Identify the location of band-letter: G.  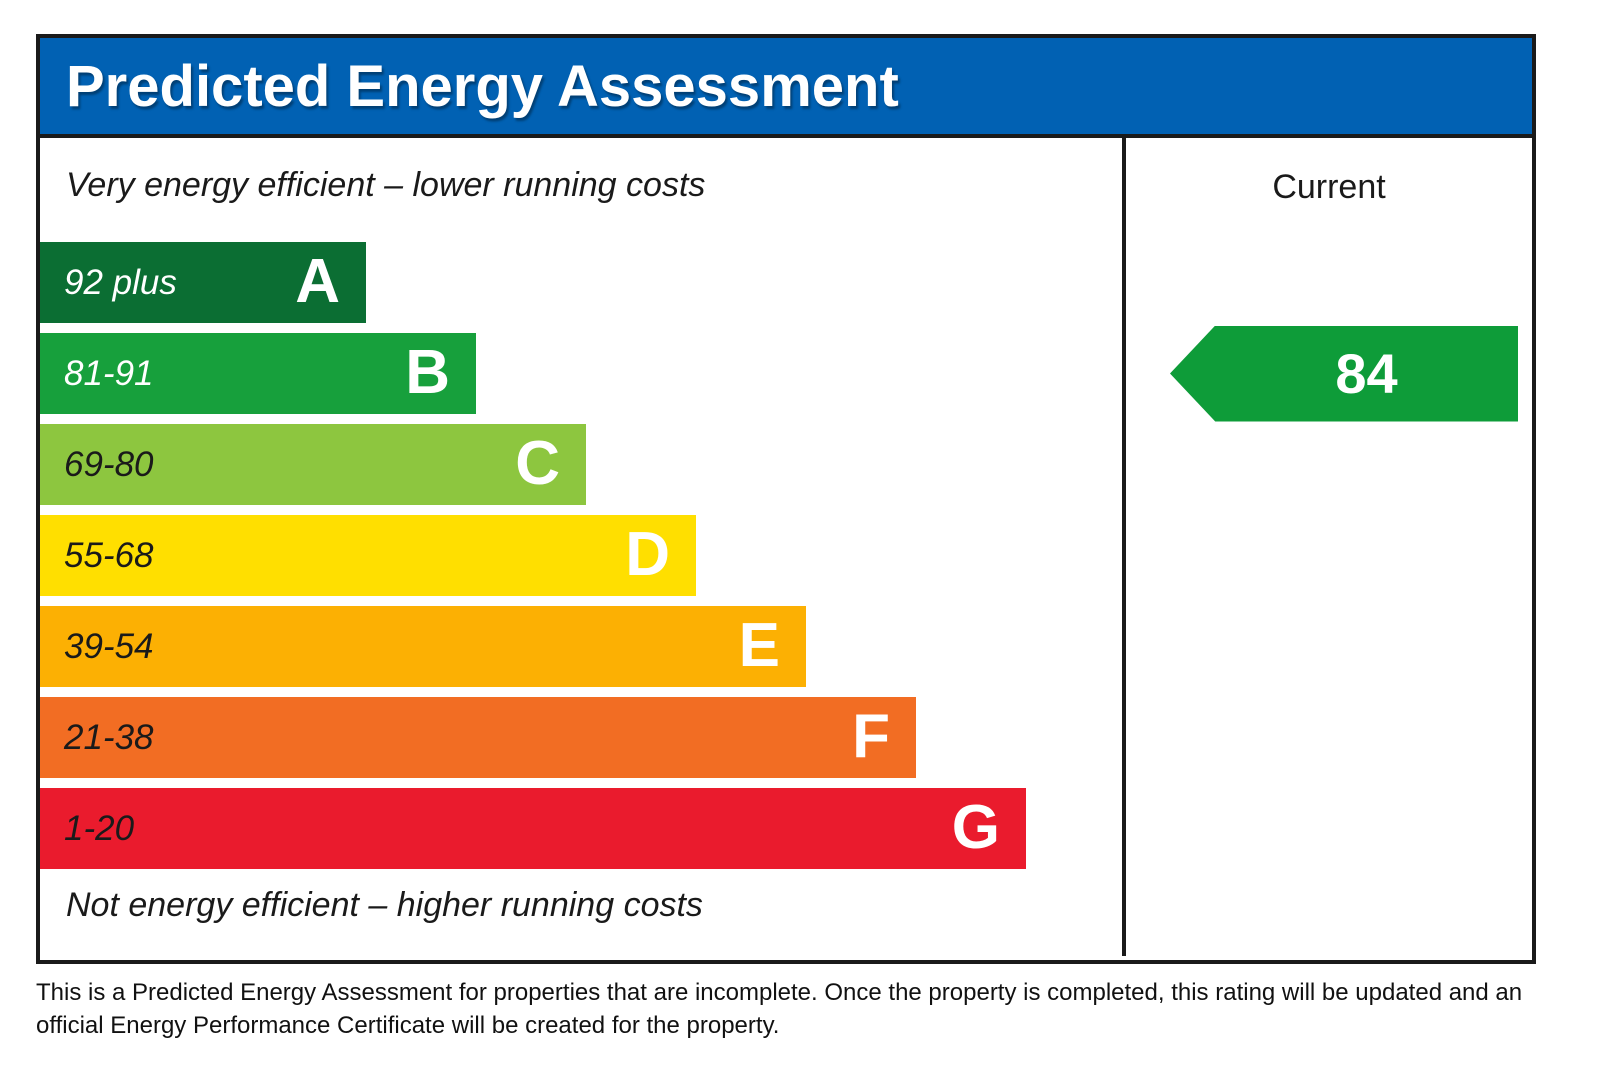
(975, 827).